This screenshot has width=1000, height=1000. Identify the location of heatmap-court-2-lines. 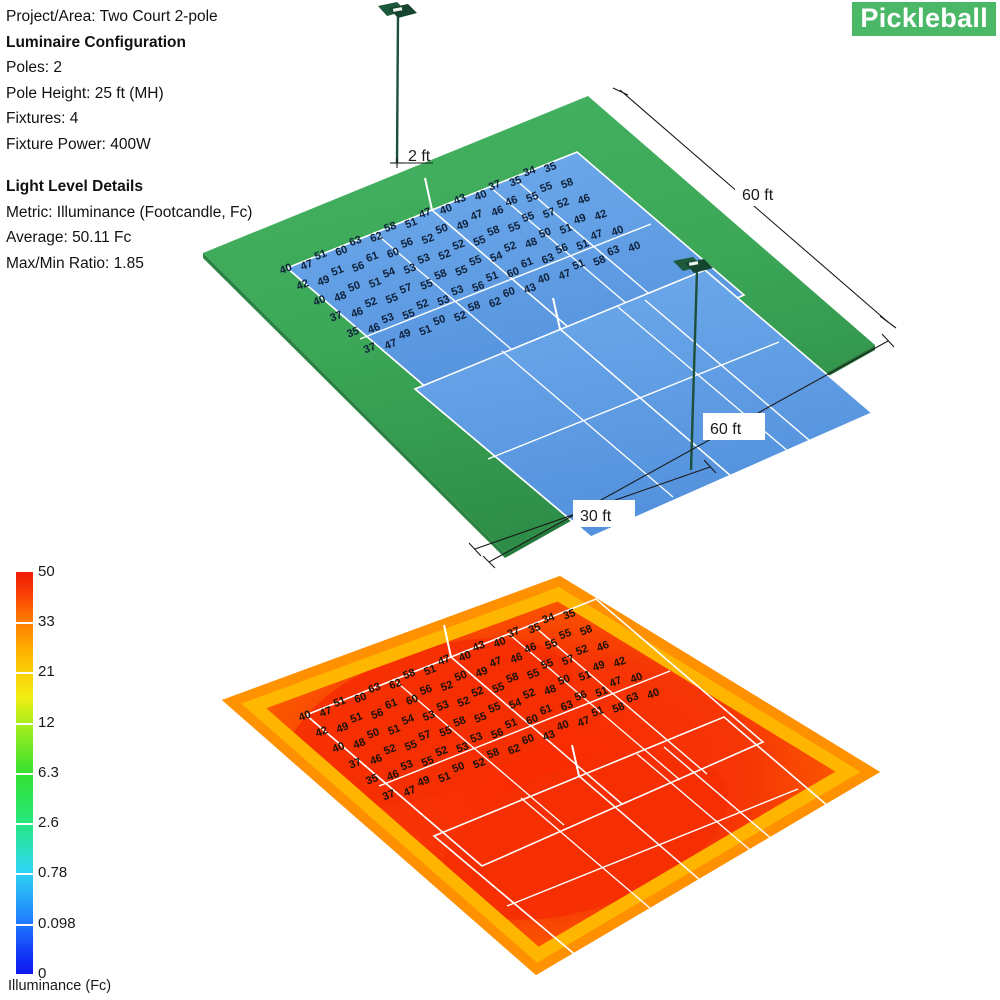
(662, 850).